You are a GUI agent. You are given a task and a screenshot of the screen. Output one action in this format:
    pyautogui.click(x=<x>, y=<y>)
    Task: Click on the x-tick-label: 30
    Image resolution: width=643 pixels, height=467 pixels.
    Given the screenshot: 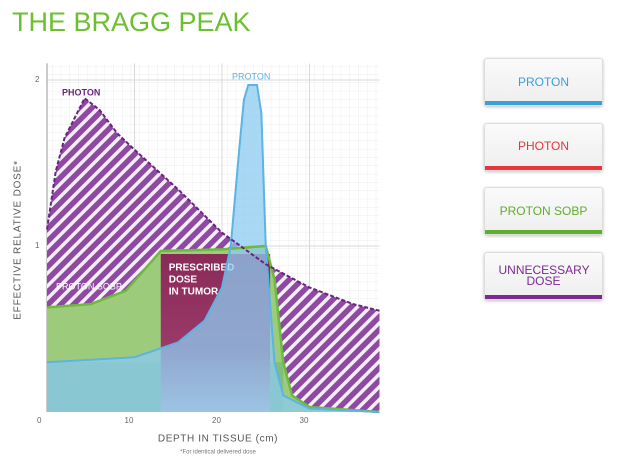 What is the action you would take?
    pyautogui.click(x=304, y=420)
    